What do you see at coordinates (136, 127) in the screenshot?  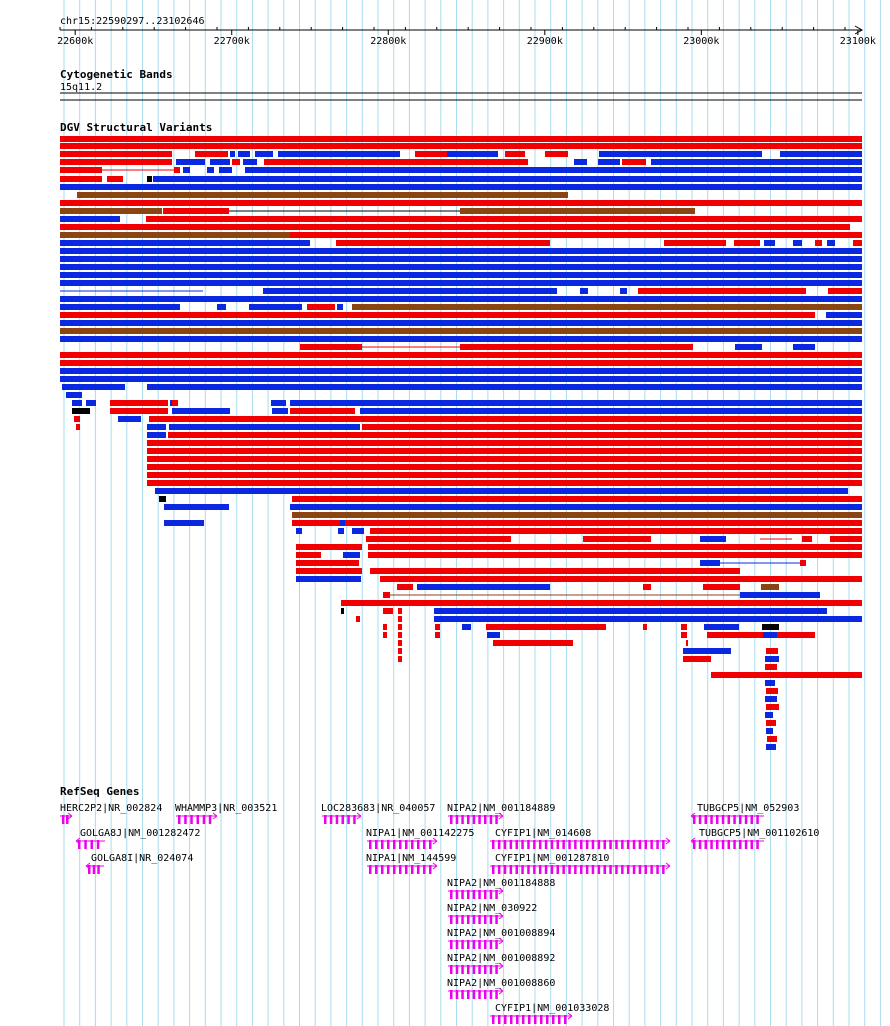 I see `dgv-track-title: DGV Structural Variants` at bounding box center [136, 127].